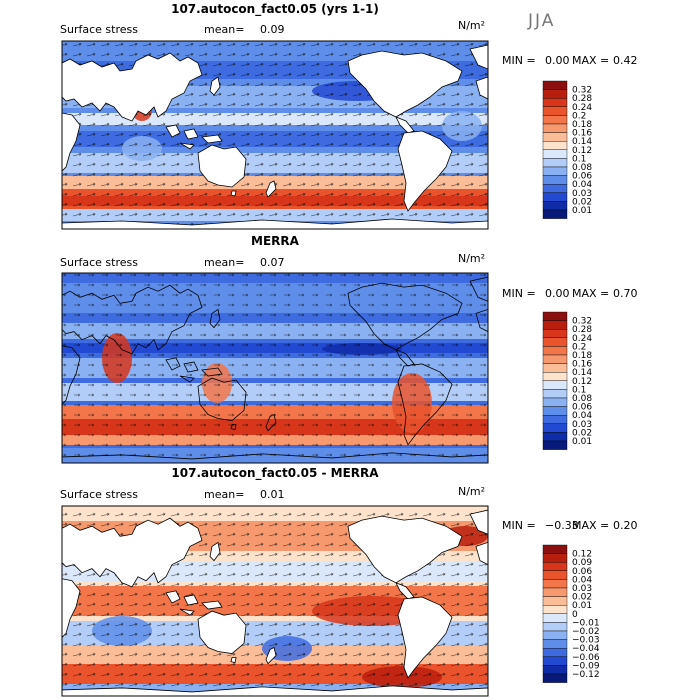  I want to click on colorbar-tick-label: −0.02, so click(586, 632).